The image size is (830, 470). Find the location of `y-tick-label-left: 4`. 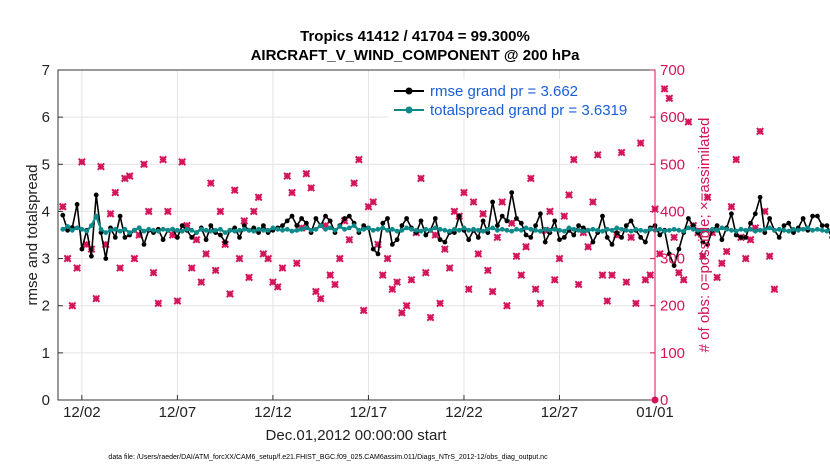

y-tick-label-left: 4 is located at coordinates (46, 211).